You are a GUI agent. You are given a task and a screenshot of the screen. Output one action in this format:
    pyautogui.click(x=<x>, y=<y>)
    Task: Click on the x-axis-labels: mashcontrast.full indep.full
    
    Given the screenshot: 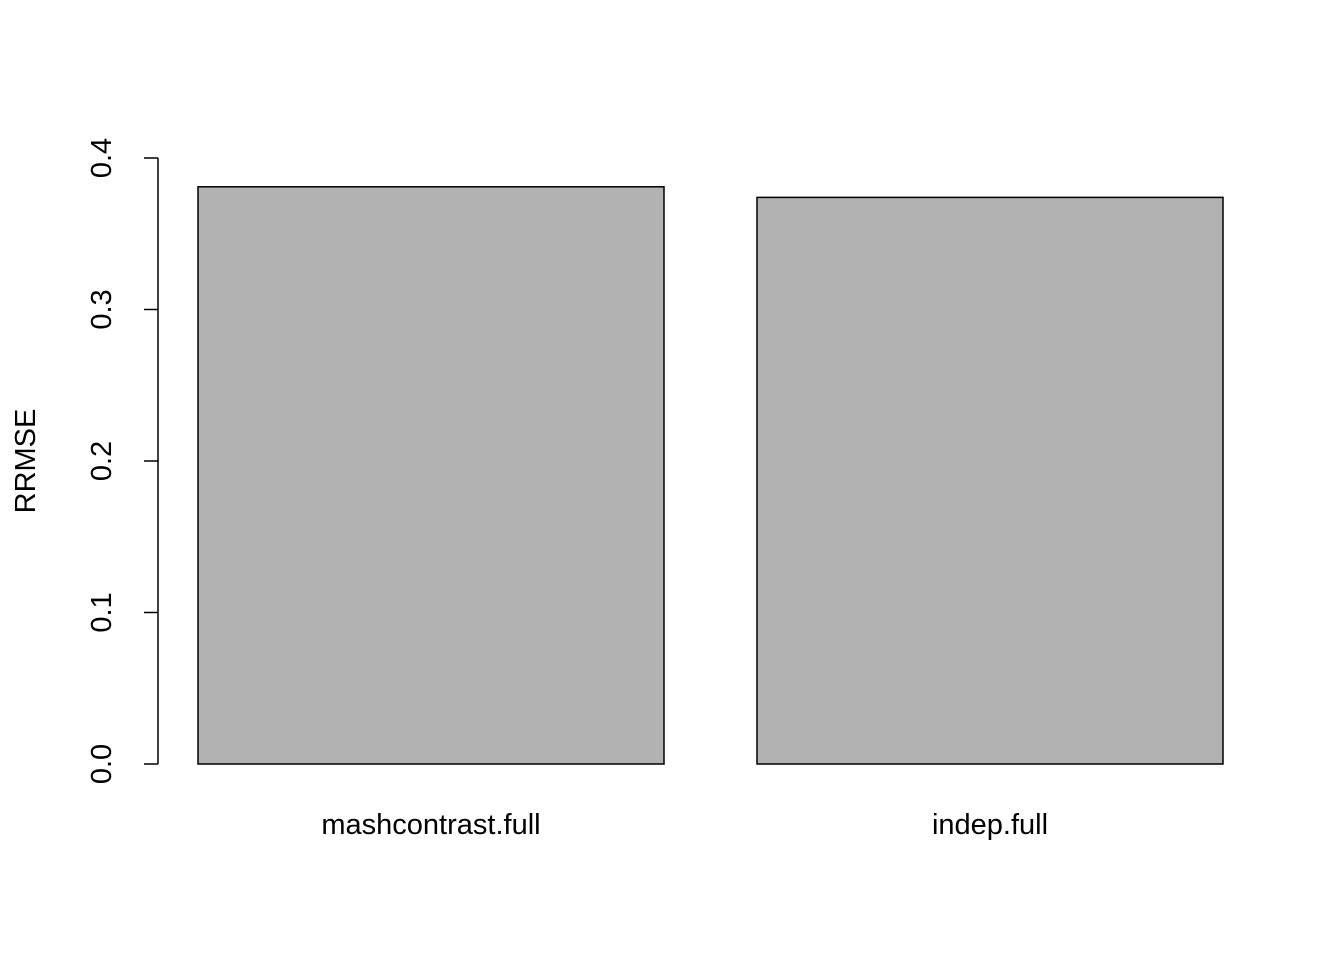 What is the action you would take?
    pyautogui.click(x=684, y=825)
    